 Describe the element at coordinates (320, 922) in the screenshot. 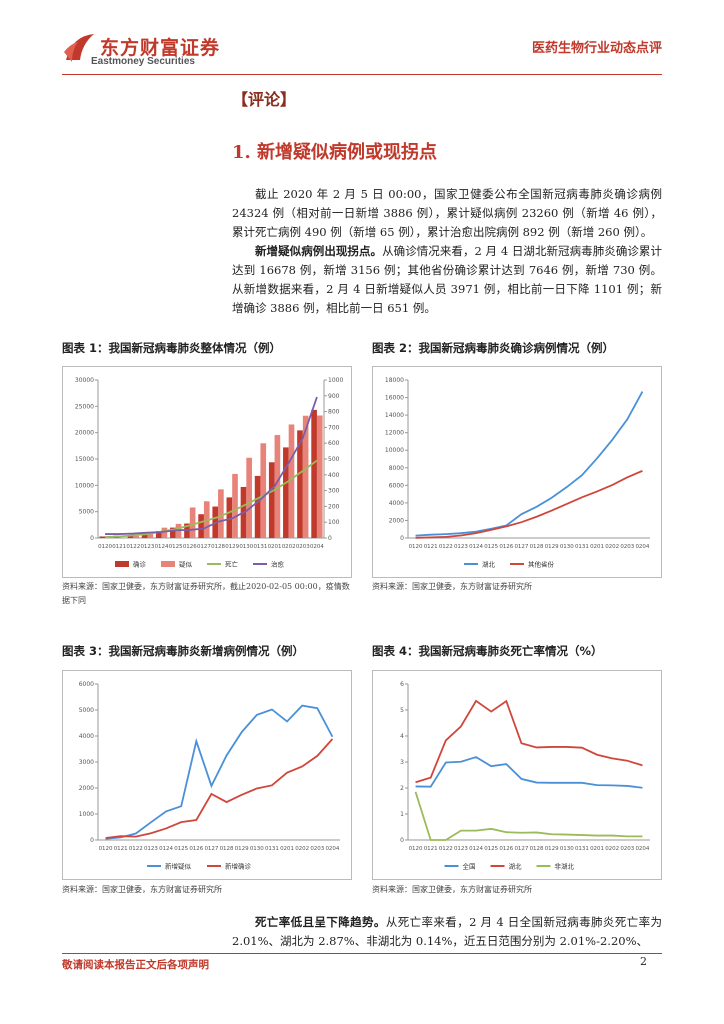

I see `paragraph-lead: 死亡率低且呈下降趋势。` at that location.